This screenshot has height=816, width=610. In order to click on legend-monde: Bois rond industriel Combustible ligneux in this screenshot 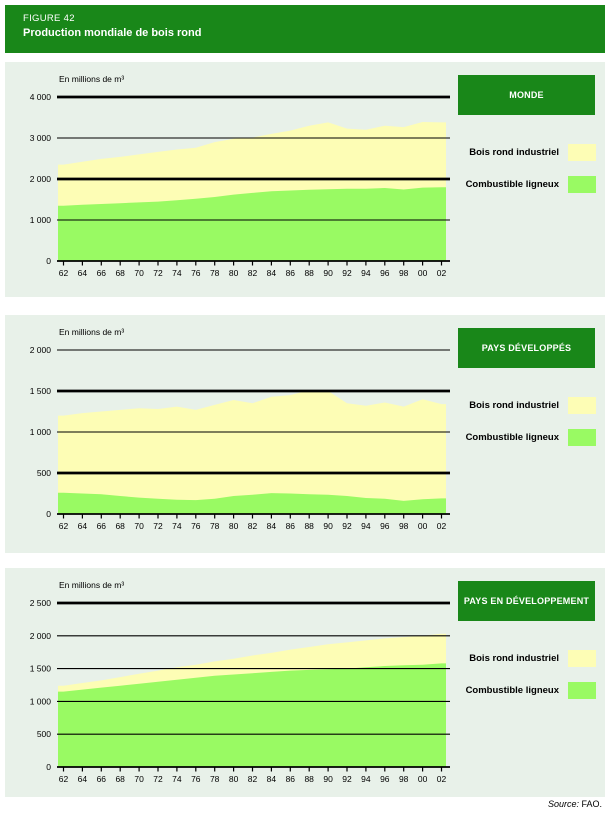, I will do `click(527, 176)`.